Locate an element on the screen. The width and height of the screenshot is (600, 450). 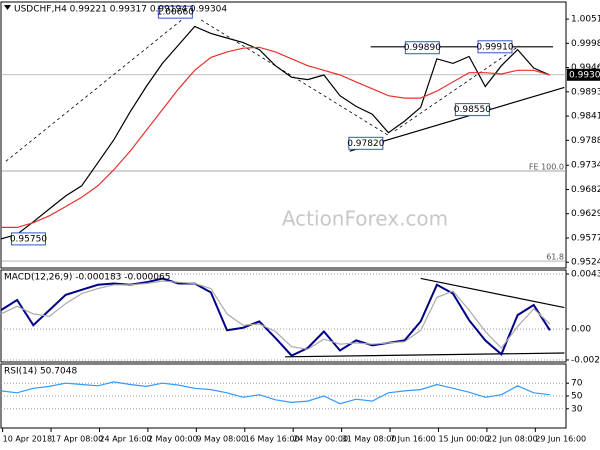
y-tick-label: 50 is located at coordinates (577, 397).